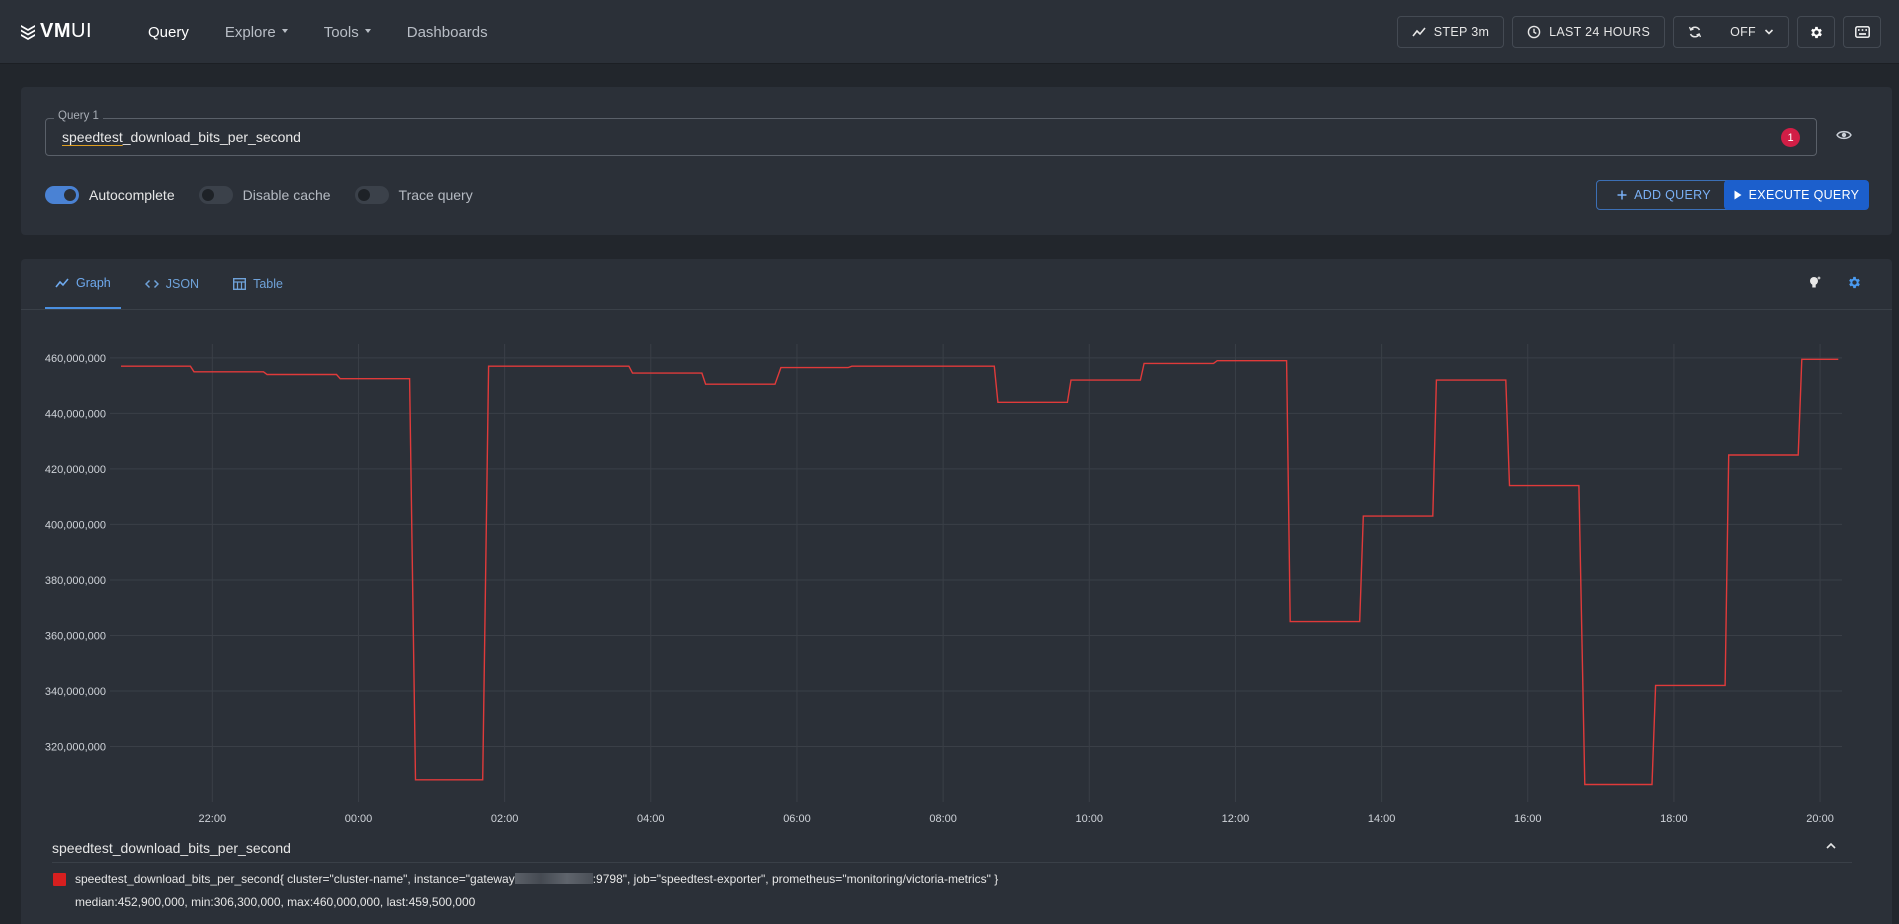 The height and width of the screenshot is (924, 1899). Describe the element at coordinates (1854, 282) in the screenshot. I see `graph-settings-gear-icon` at that location.